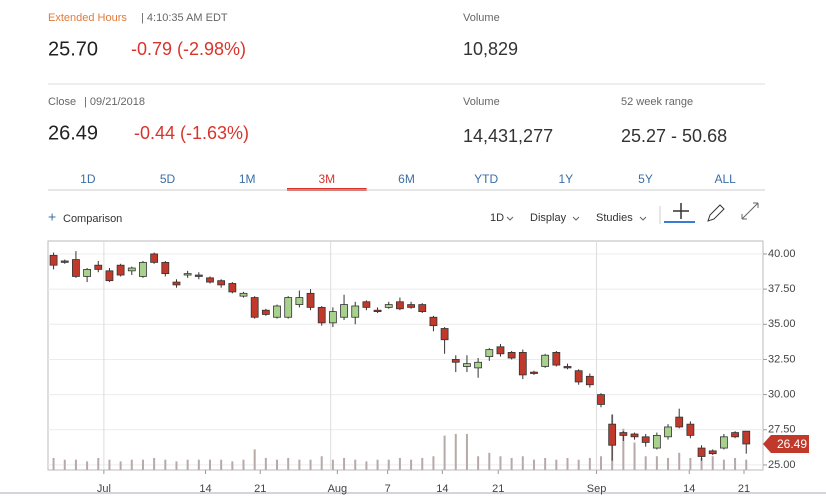 The width and height of the screenshot is (826, 501). What do you see at coordinates (497, 218) in the screenshot?
I see `interval-button: 1D` at bounding box center [497, 218].